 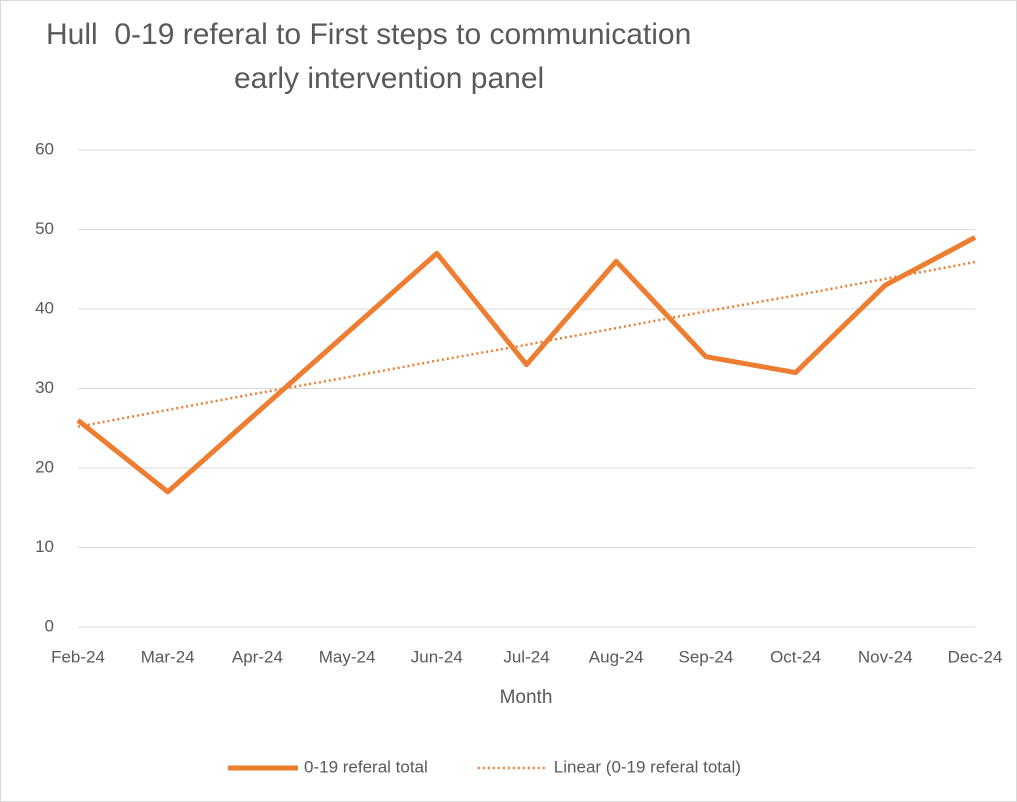 I want to click on x-tick-label: Jun-24, so click(x=437, y=656).